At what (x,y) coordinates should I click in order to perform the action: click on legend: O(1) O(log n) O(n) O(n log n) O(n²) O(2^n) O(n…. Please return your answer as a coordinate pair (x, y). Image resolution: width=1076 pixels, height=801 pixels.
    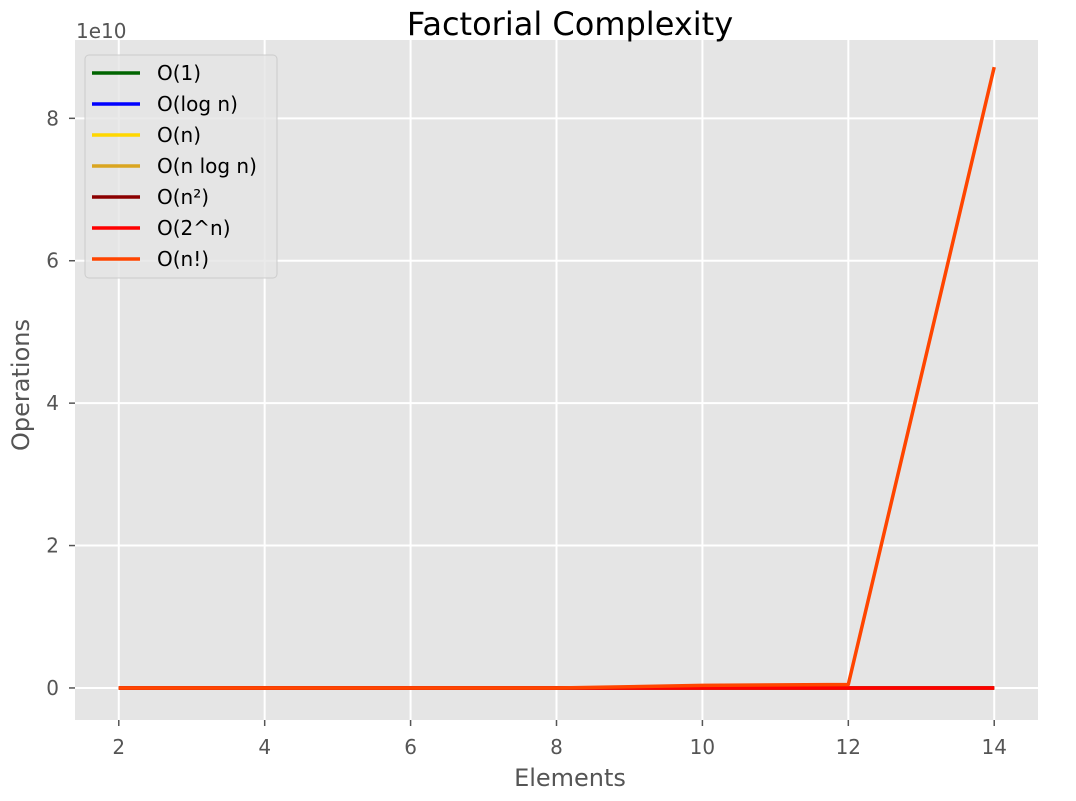
    Looking at the image, I should click on (181, 166).